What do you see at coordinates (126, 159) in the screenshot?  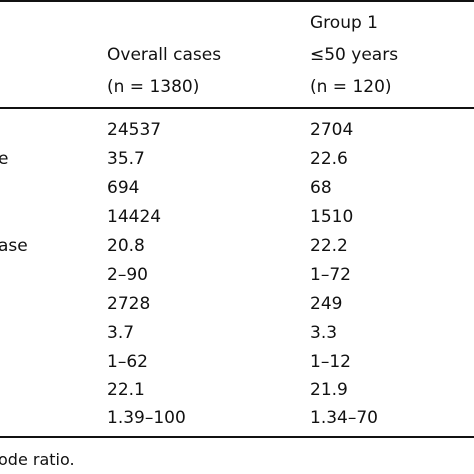 I see `overall-value: 35.7` at bounding box center [126, 159].